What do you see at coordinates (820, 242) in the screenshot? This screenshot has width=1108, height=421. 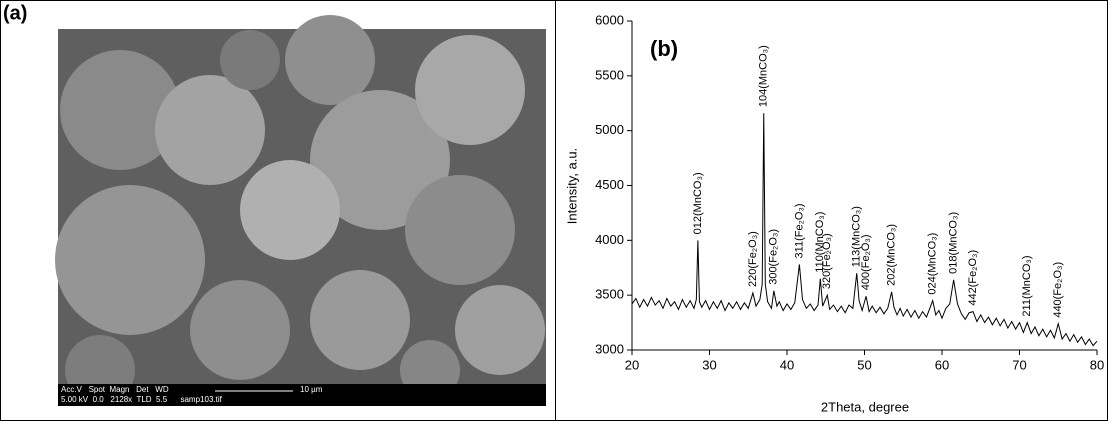 I see `peak-annotation: 110(MnCO₃)` at bounding box center [820, 242].